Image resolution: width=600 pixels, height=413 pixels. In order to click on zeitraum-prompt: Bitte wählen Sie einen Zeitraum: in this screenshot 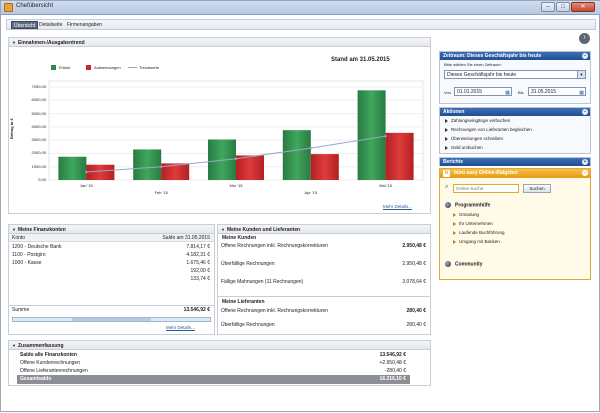, I will do `click(473, 64)`.